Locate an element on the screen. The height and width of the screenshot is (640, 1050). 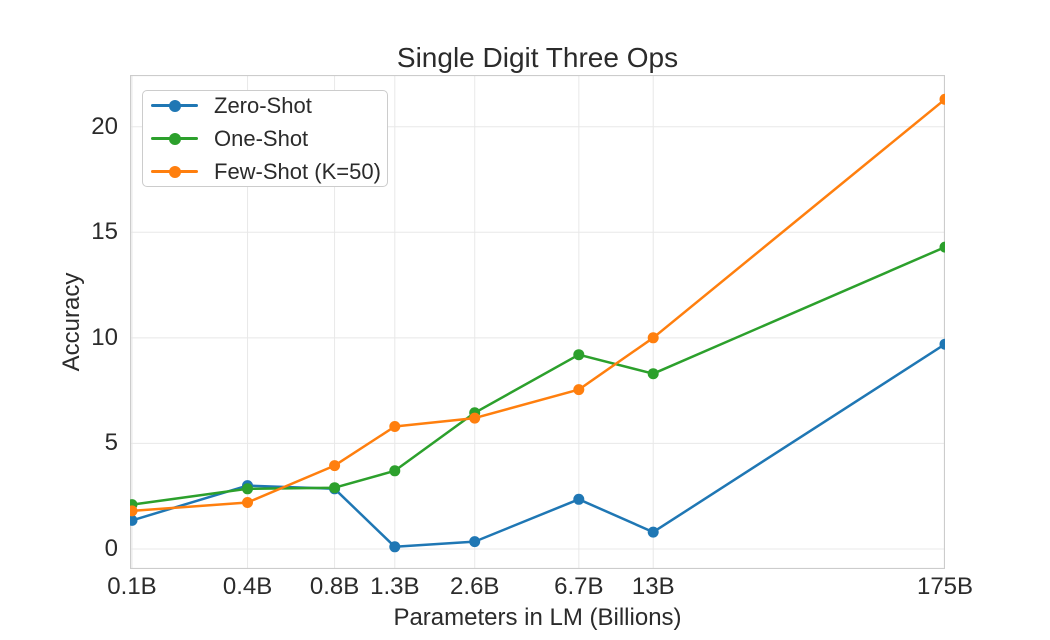
legend: Zero-Shot One-Shot Few-Shot (K=50) is located at coordinates (265, 138).